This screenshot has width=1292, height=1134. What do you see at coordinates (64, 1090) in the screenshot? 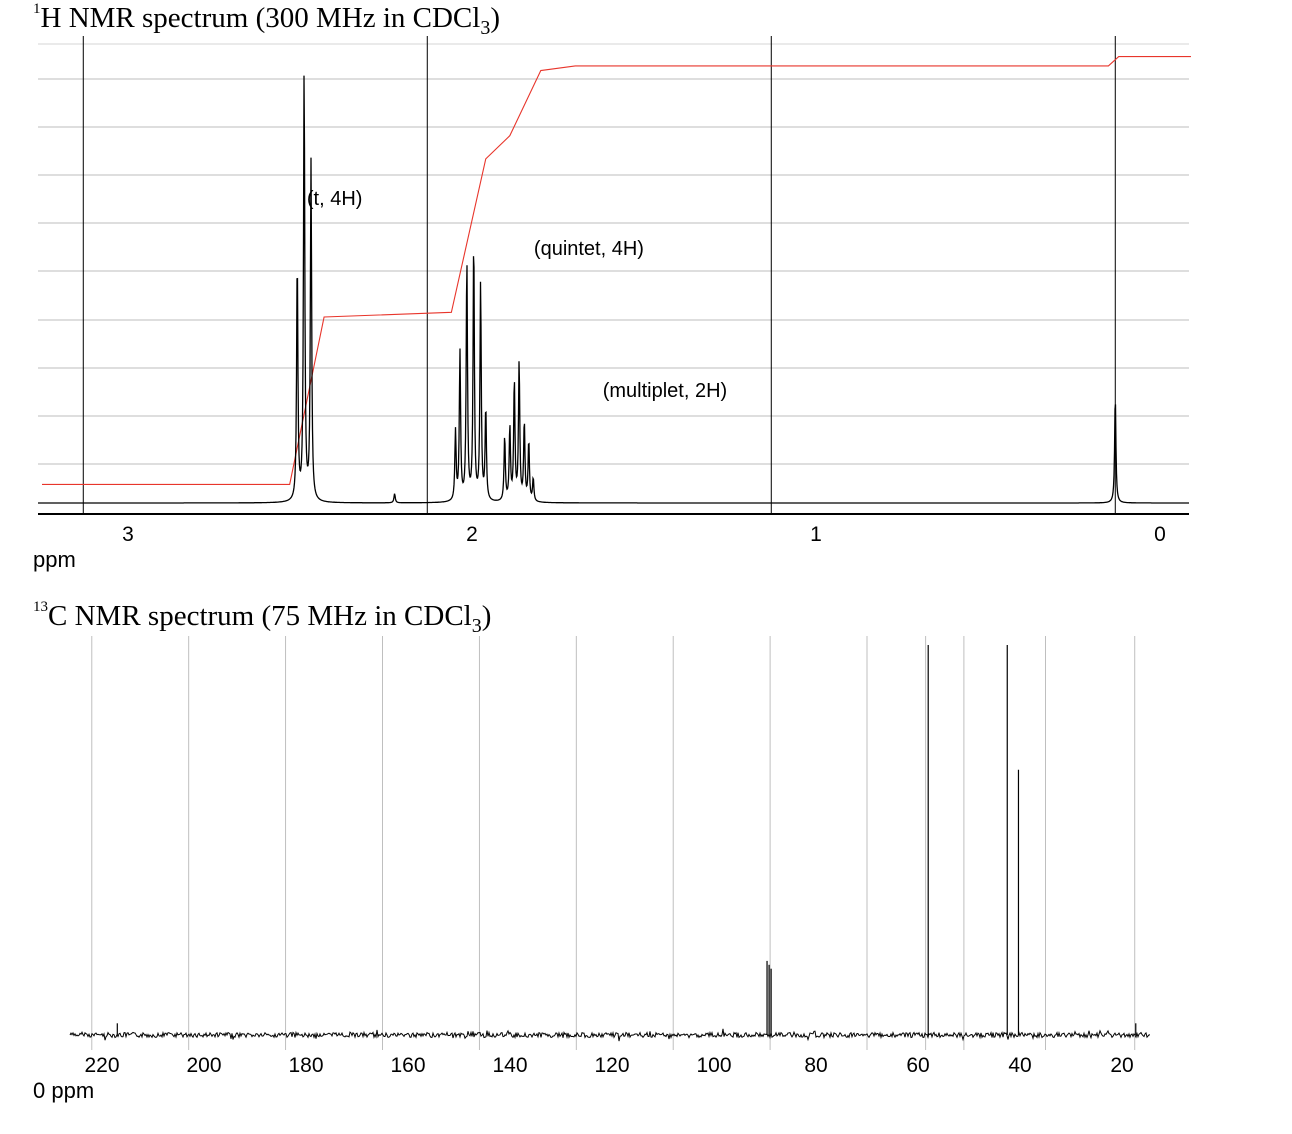
I see `c-nmr-xlabel: 0 ppm` at bounding box center [64, 1090].